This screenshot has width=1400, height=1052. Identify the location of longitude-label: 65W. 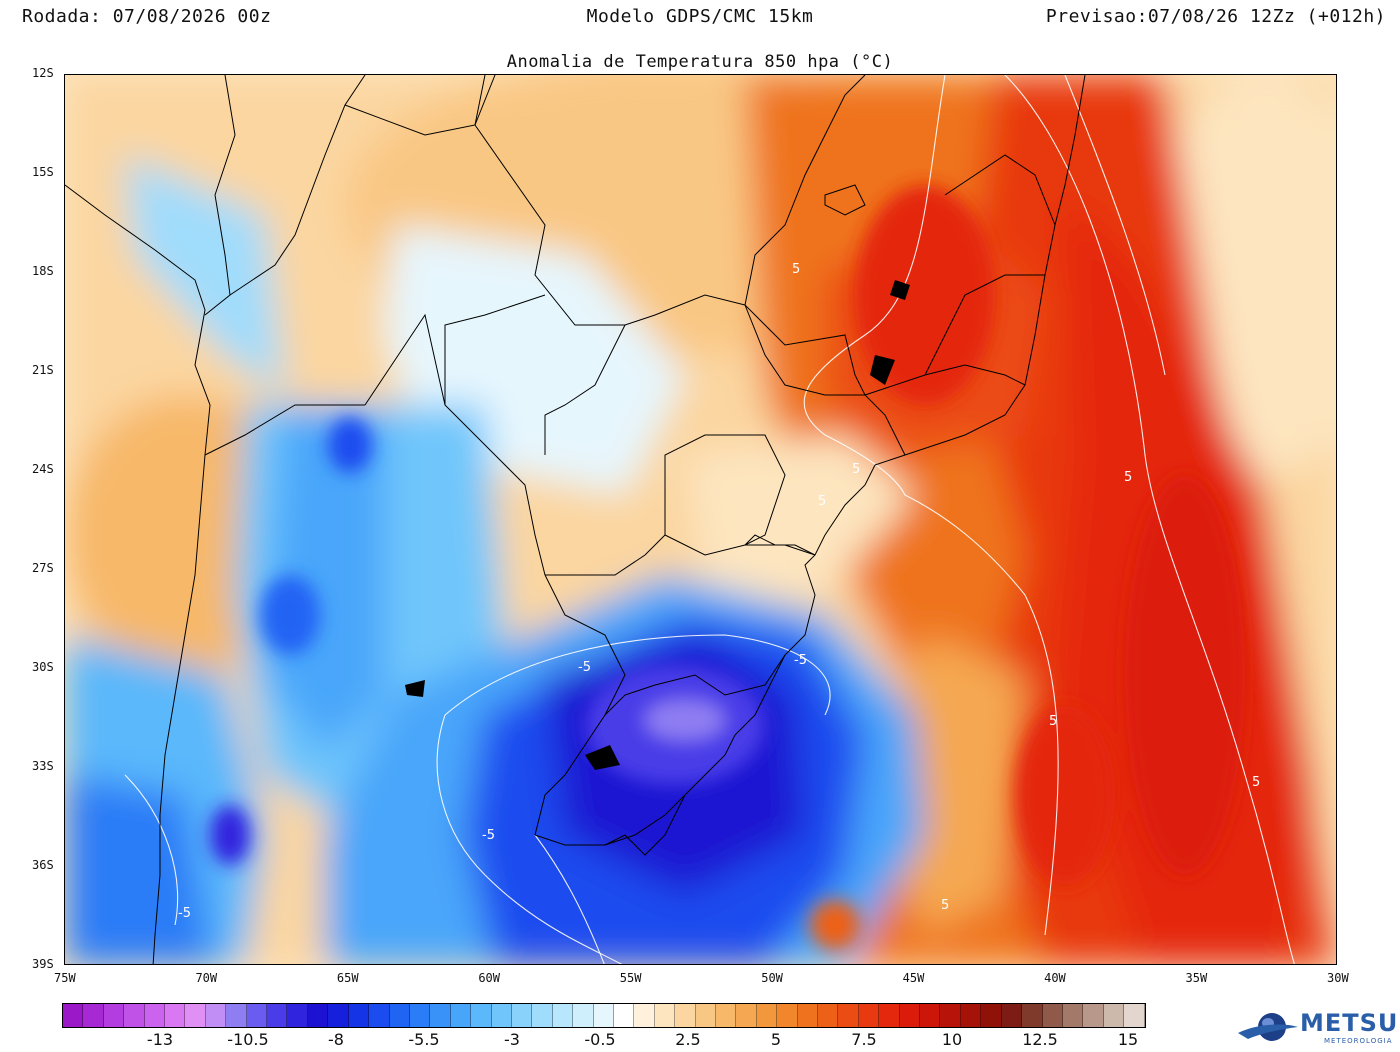
(347, 978).